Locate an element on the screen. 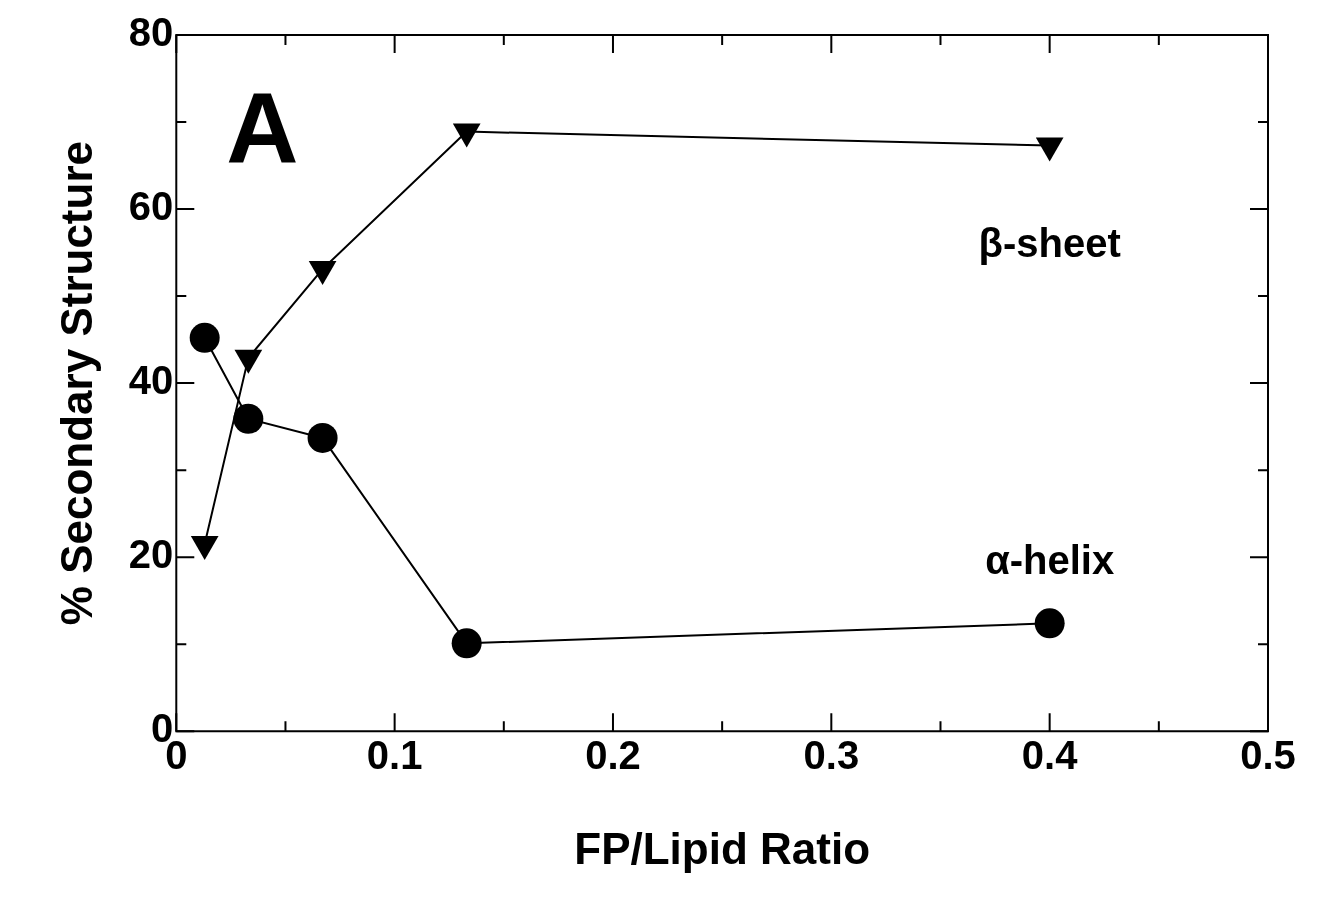 The image size is (1321, 911). y-axis-title: % Secondary Structure is located at coordinates (76, 383).